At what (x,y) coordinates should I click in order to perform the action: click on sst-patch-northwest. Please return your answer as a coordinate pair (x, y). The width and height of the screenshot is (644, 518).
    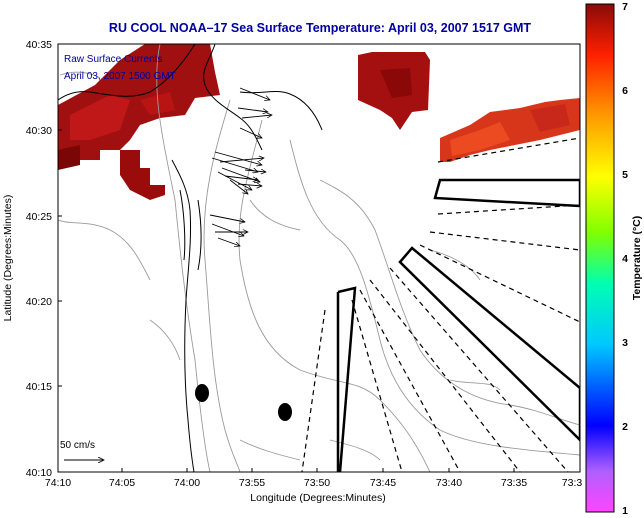
    Looking at the image, I should click on (139, 122).